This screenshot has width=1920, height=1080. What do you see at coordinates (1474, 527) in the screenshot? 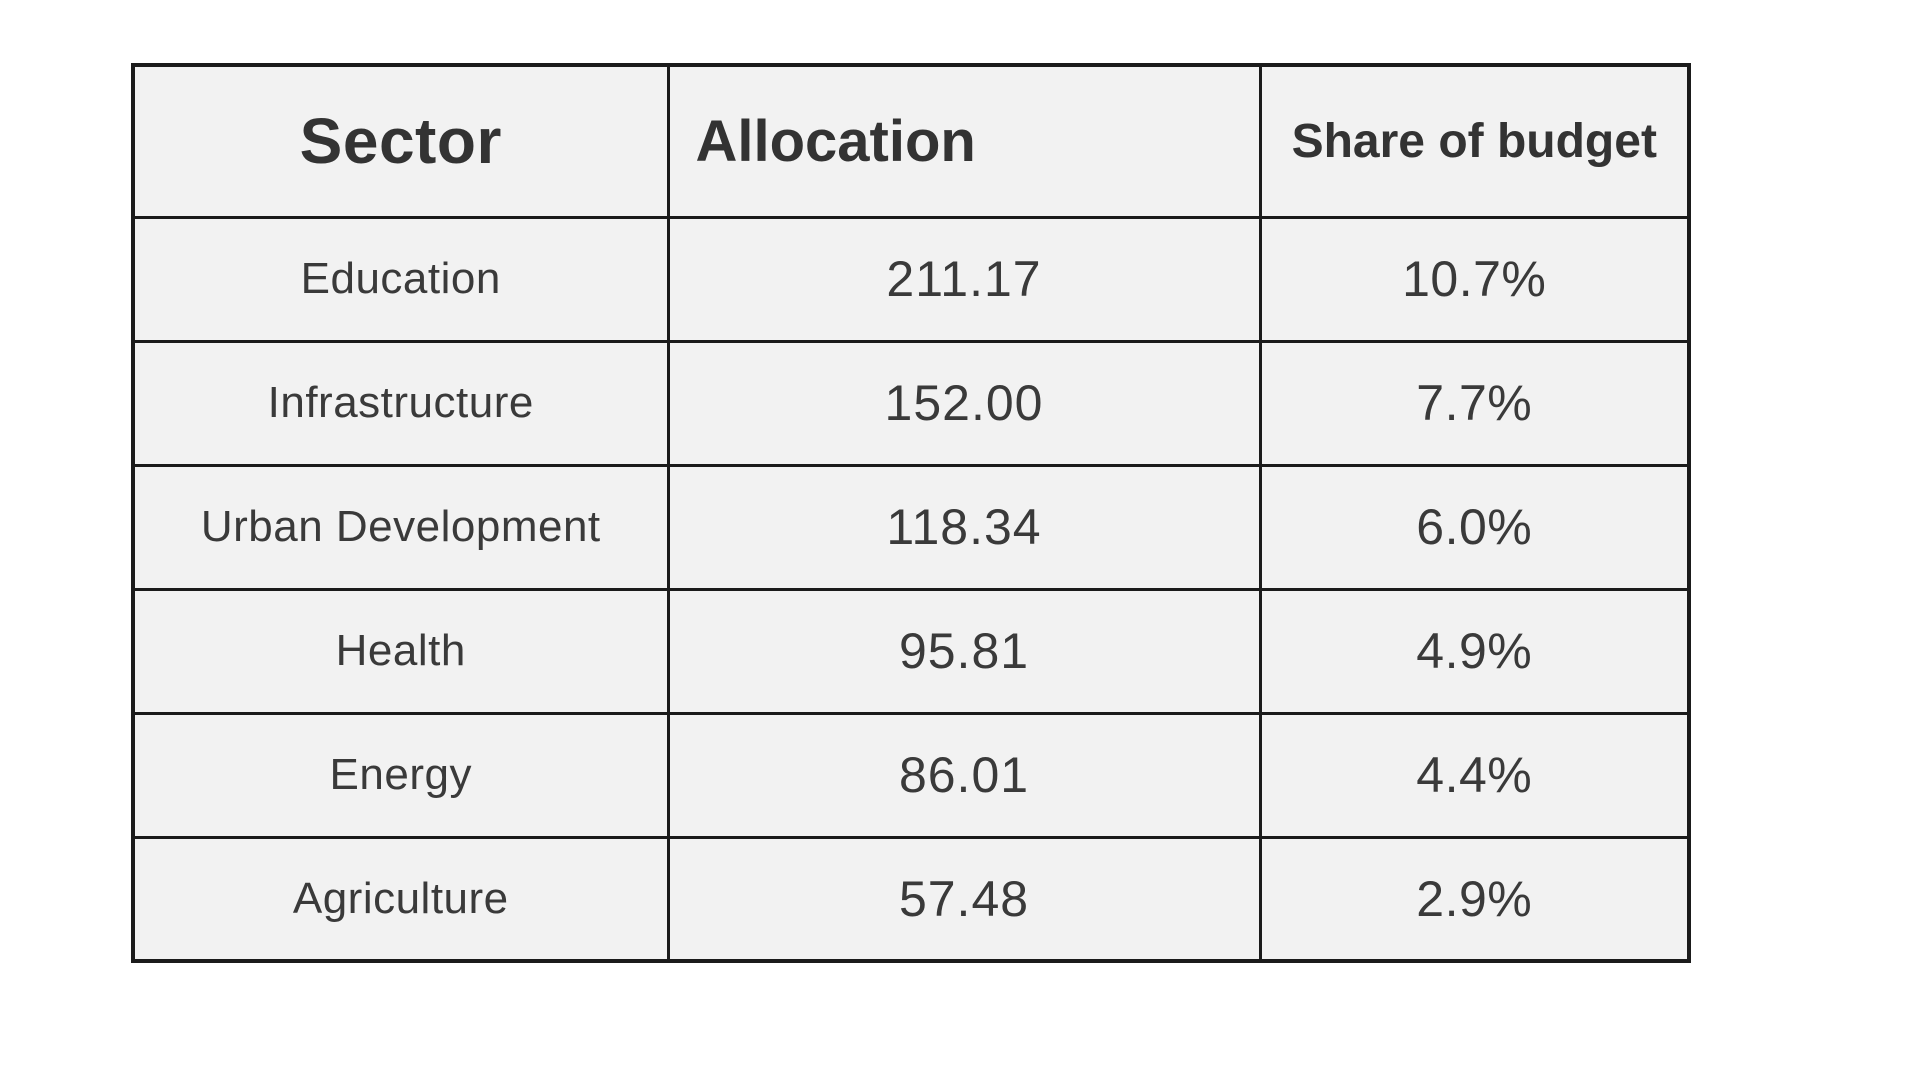
I see `cell-share: 6.0%` at bounding box center [1474, 527].